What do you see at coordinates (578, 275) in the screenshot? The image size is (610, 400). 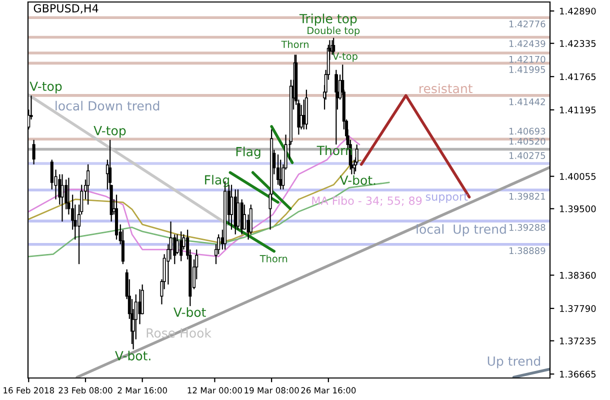 I see `y-tick-label: 1.38360` at bounding box center [578, 275].